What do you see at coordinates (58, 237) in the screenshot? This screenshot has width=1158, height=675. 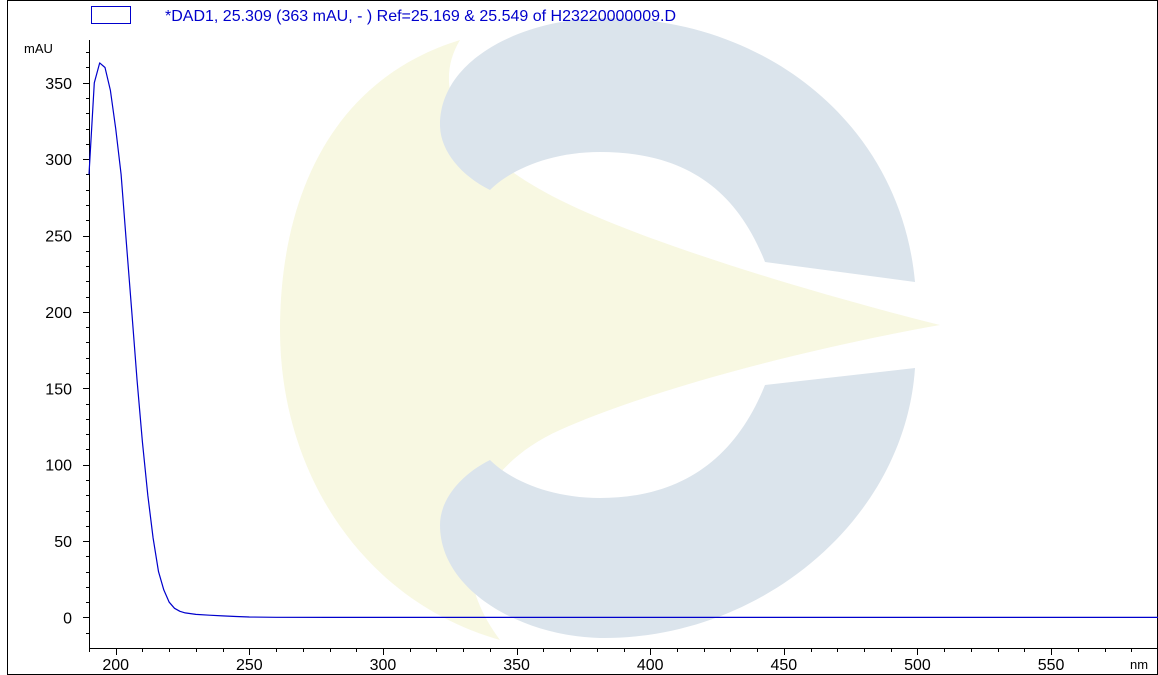 I see `y-tick-label: 250` at bounding box center [58, 237].